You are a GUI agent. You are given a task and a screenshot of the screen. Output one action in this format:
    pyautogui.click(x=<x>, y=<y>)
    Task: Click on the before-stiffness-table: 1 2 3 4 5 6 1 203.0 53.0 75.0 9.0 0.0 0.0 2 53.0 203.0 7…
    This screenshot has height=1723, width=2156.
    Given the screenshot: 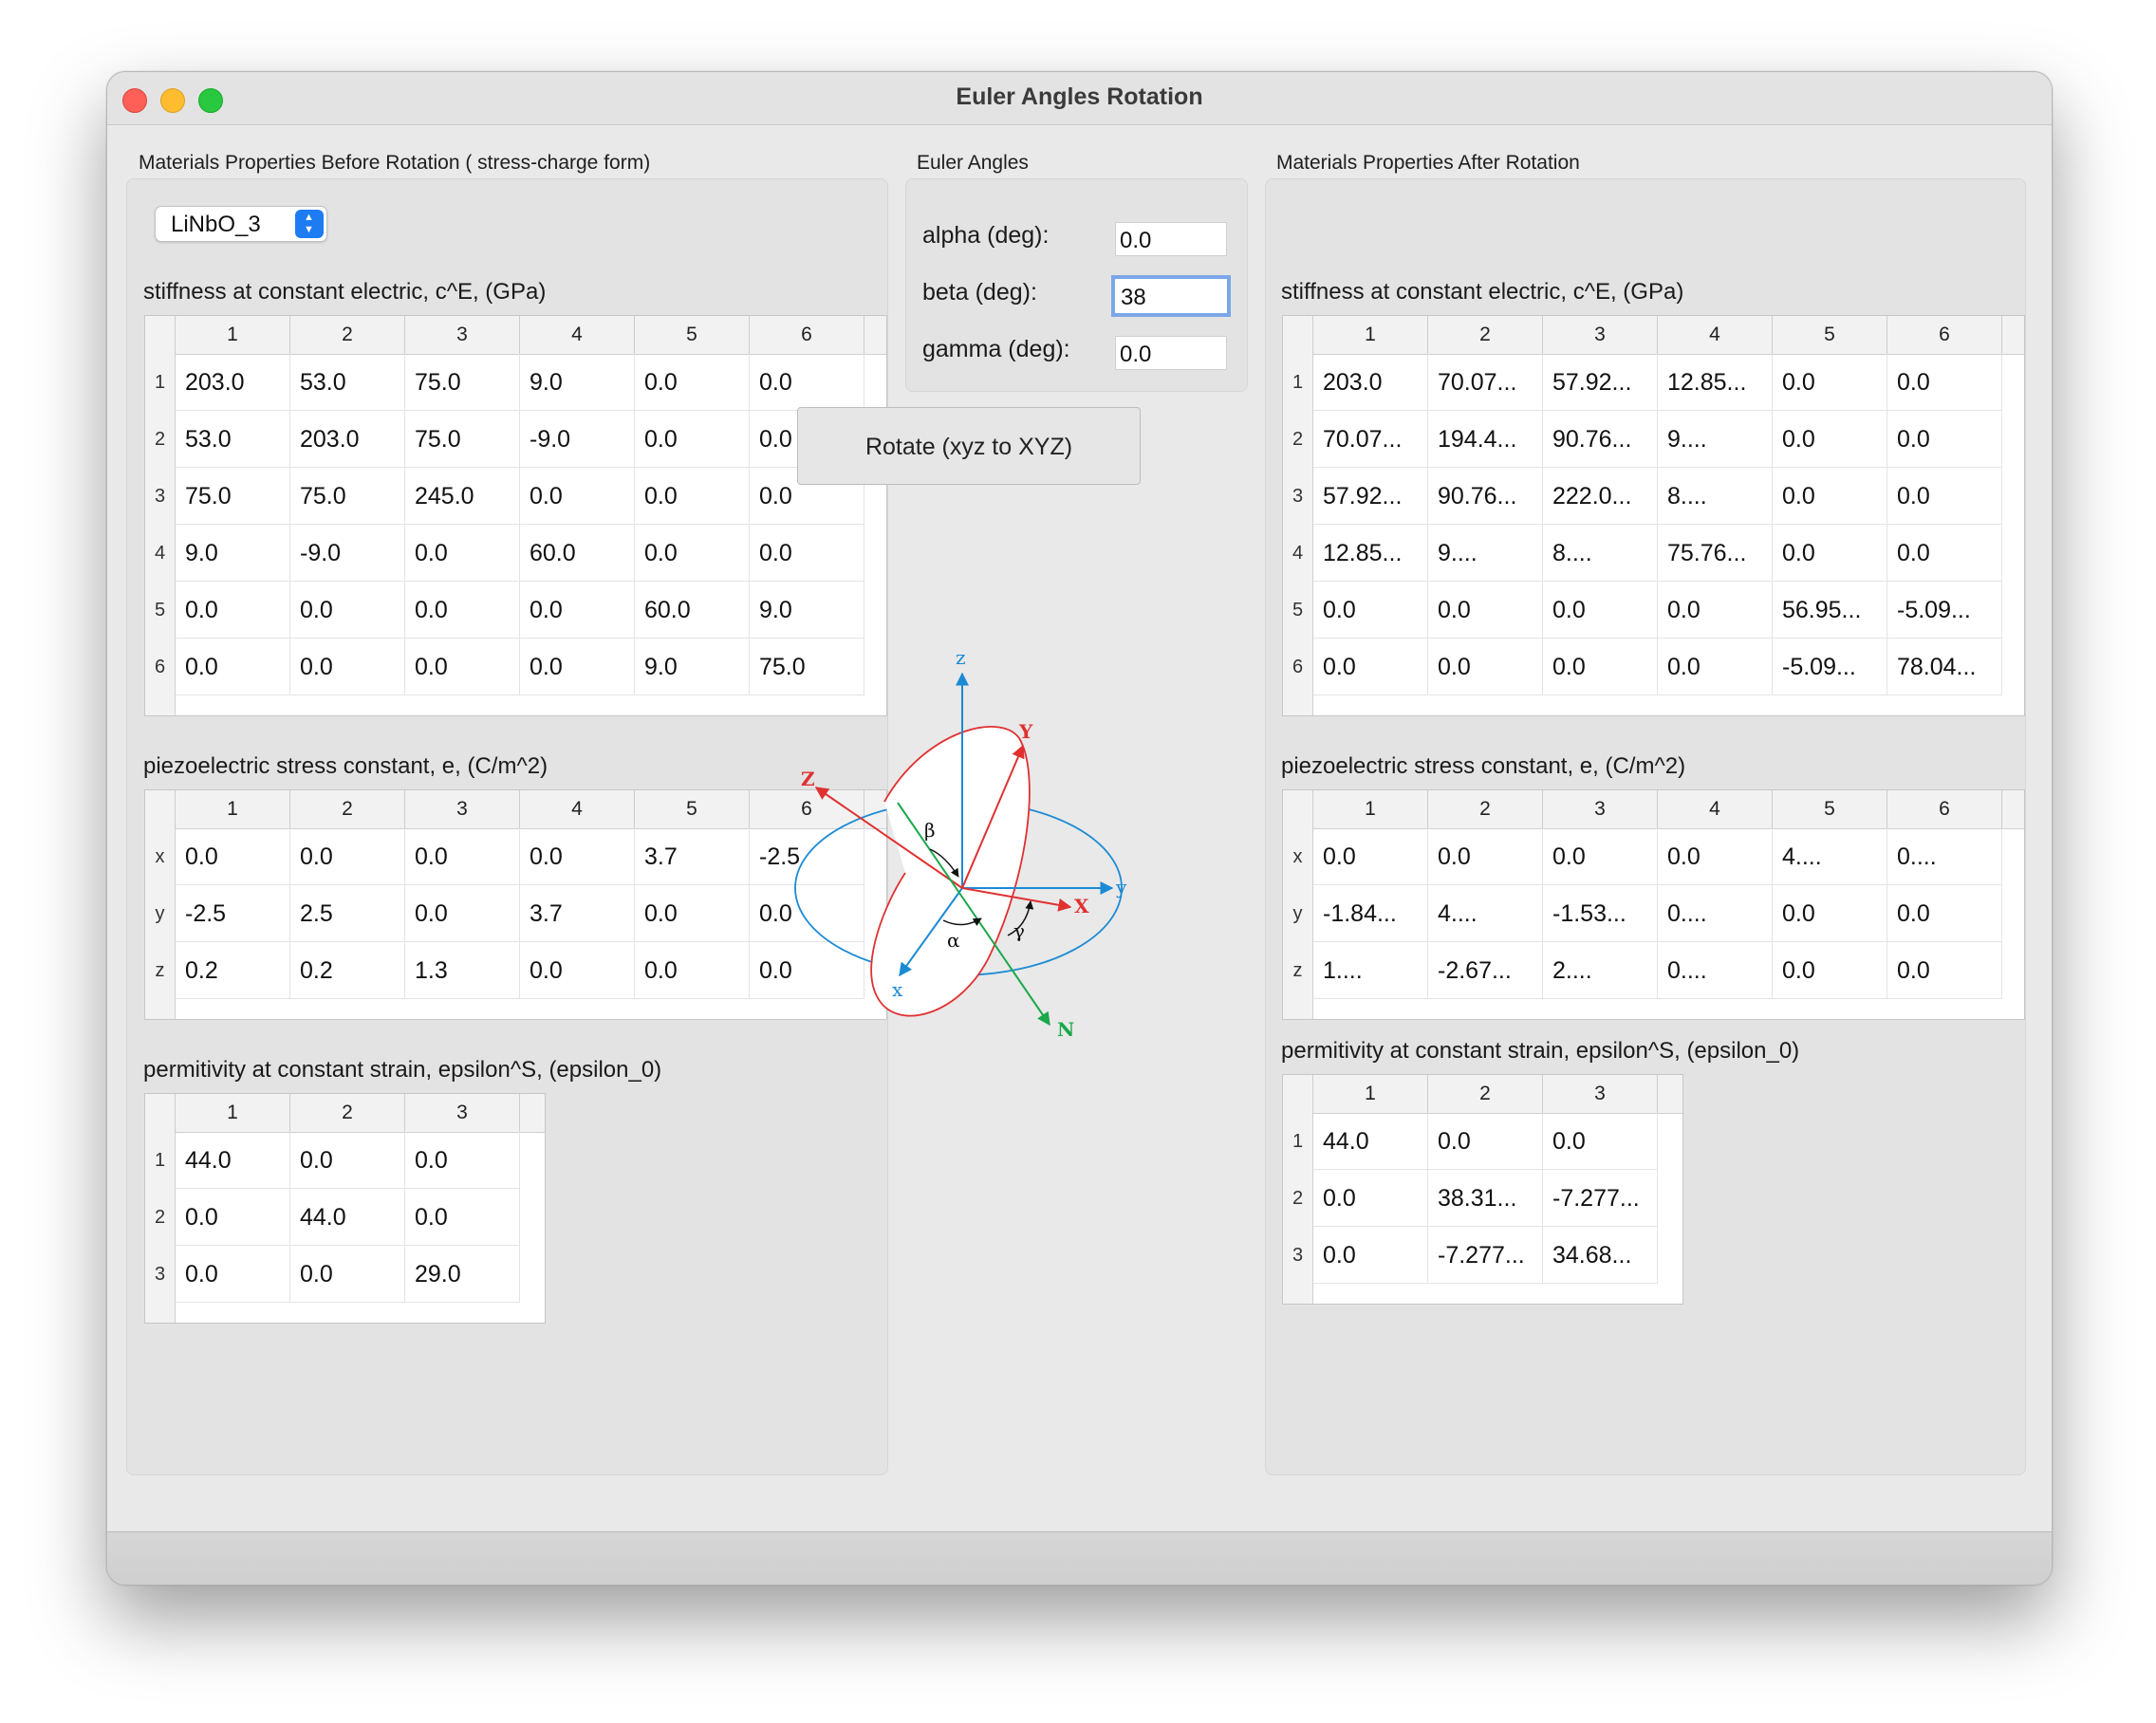 What is the action you would take?
    pyautogui.click(x=515, y=515)
    